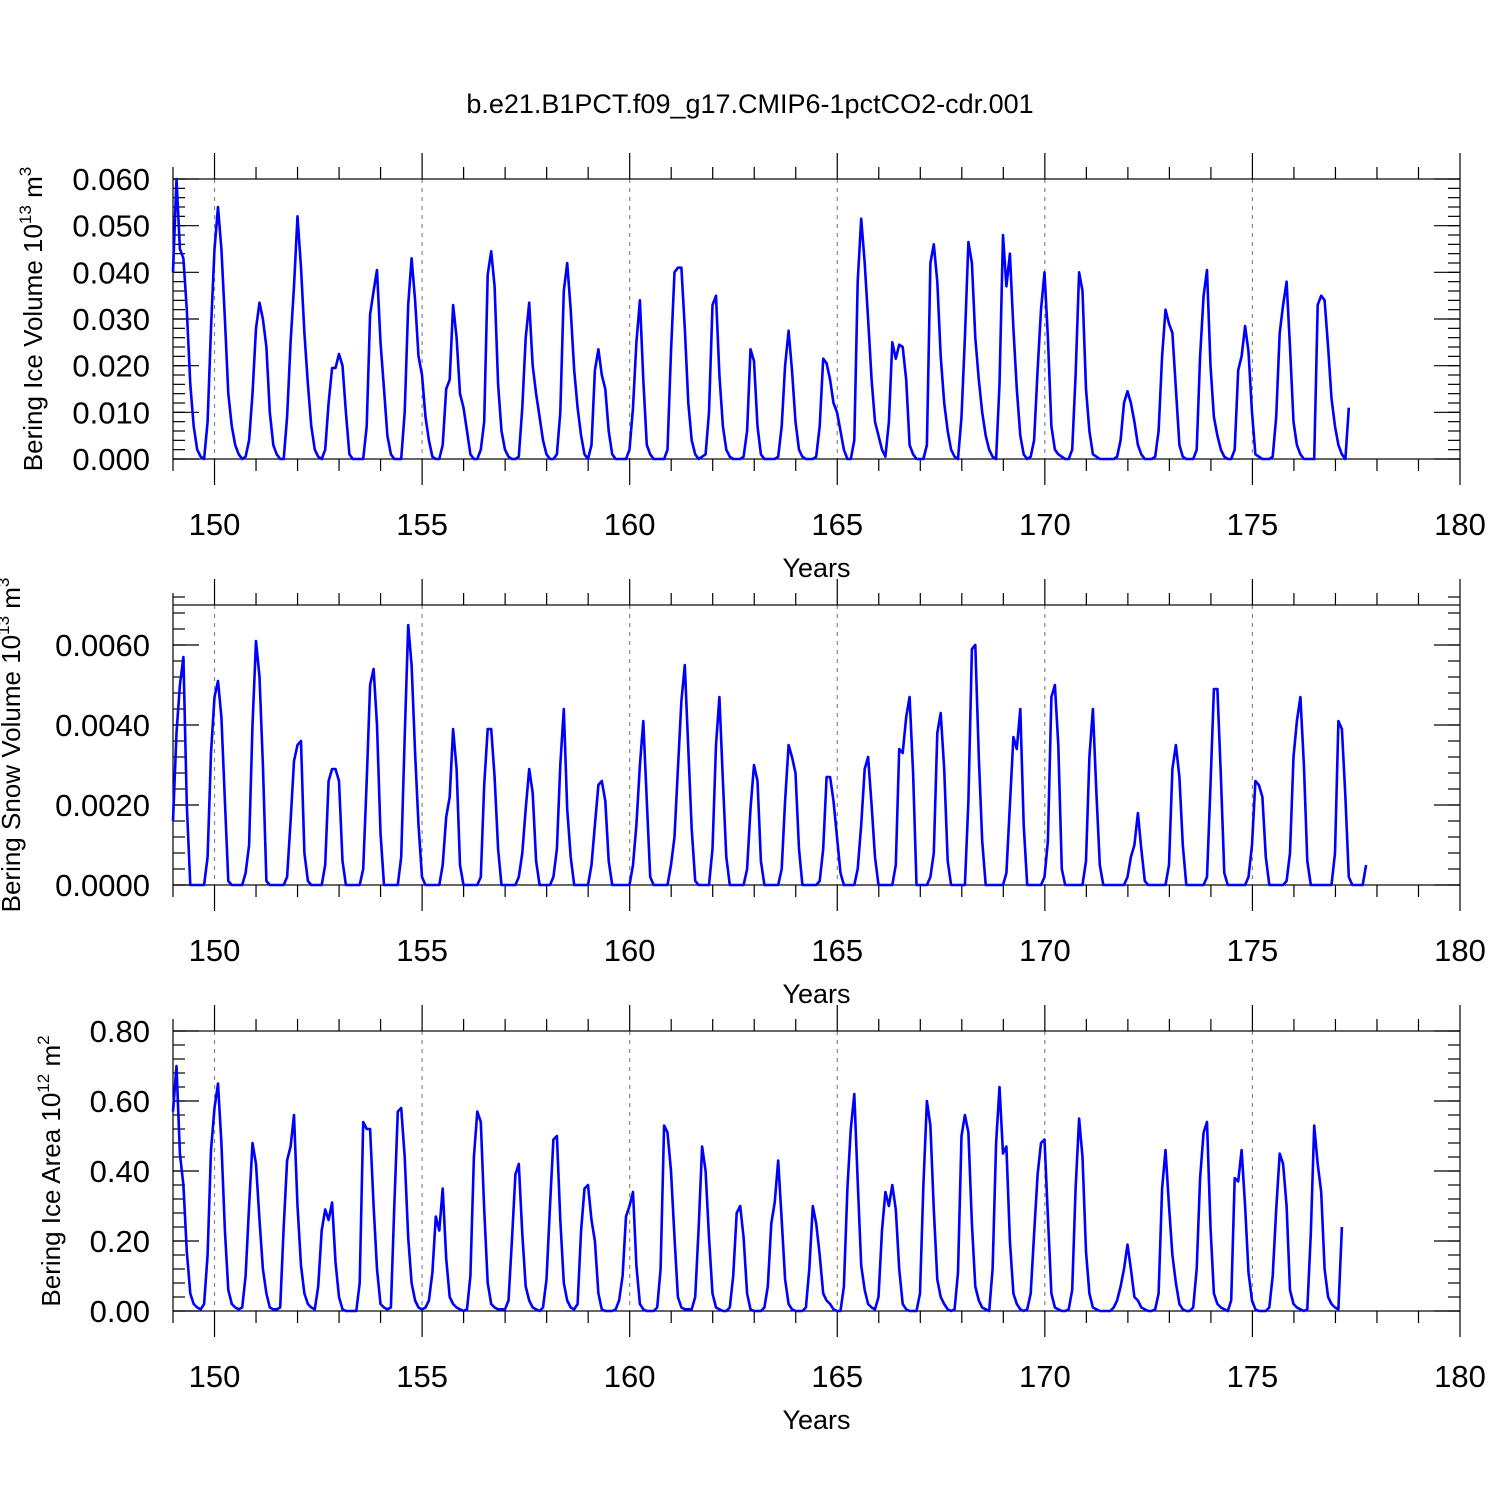 This screenshot has width=1500, height=1500. What do you see at coordinates (43, 1039) in the screenshot?
I see `y-axis-label-unit-exponent: 2` at bounding box center [43, 1039].